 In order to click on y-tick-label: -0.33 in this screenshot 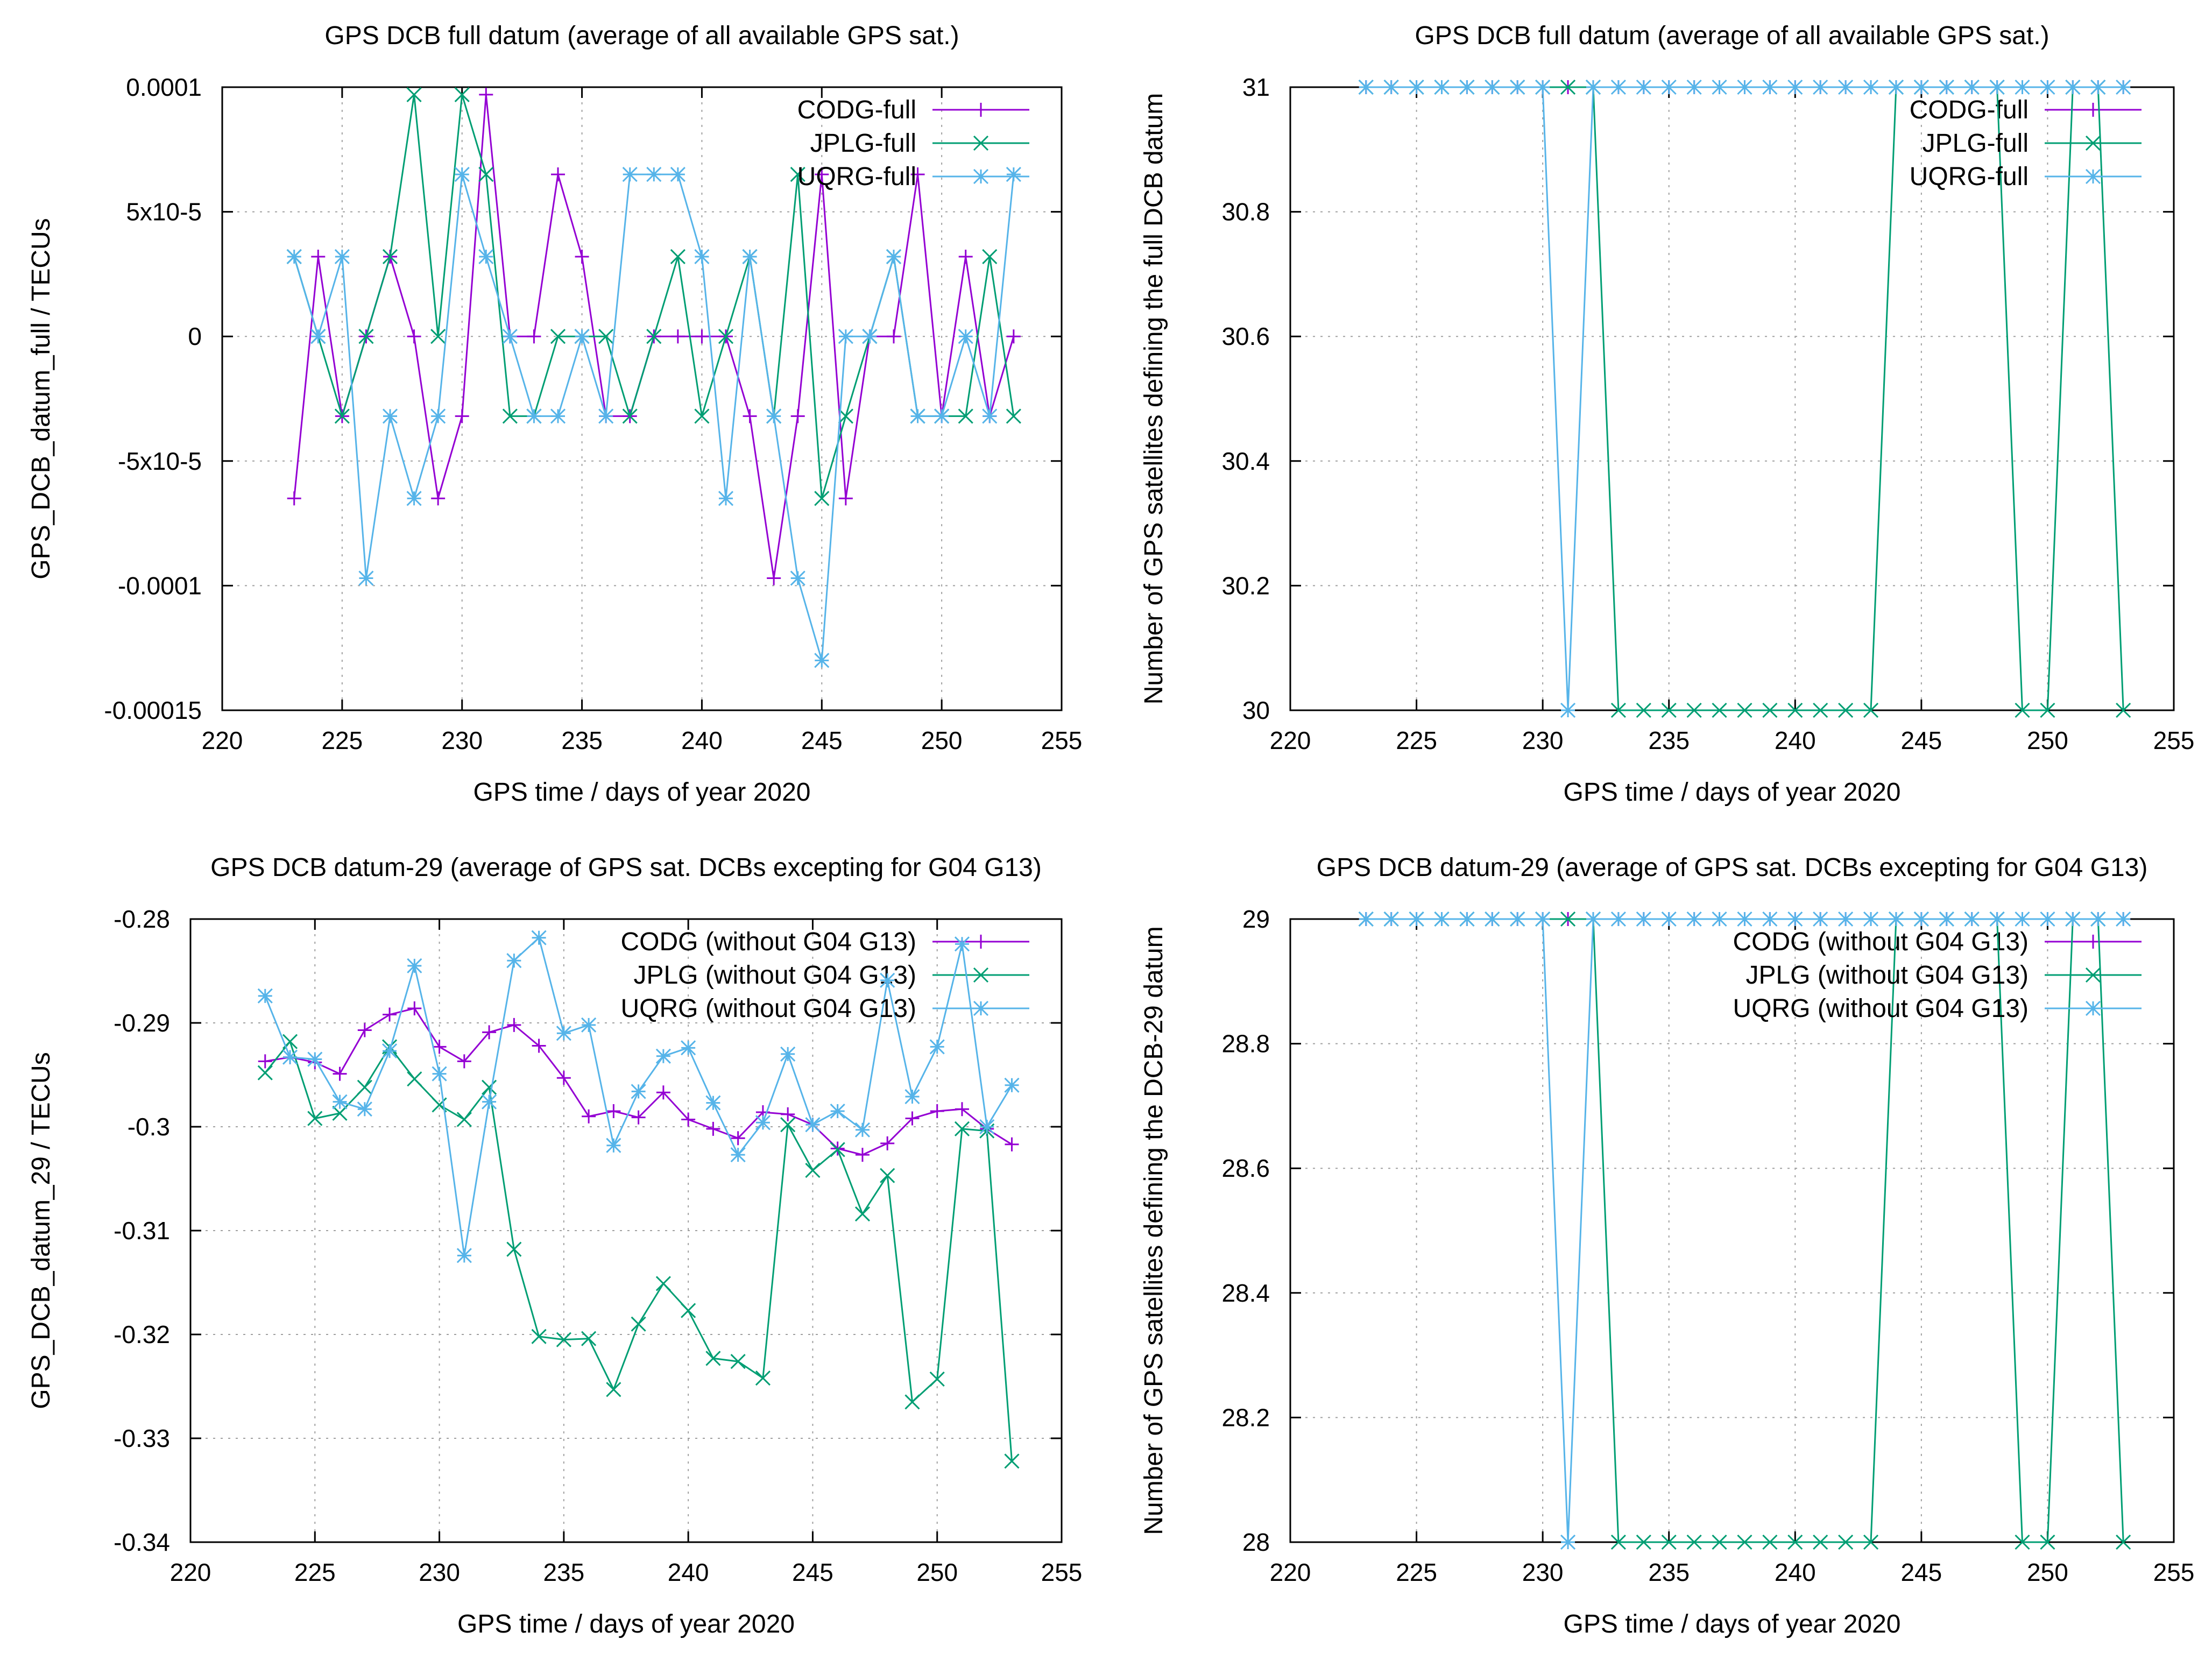, I will do `click(142, 1438)`.